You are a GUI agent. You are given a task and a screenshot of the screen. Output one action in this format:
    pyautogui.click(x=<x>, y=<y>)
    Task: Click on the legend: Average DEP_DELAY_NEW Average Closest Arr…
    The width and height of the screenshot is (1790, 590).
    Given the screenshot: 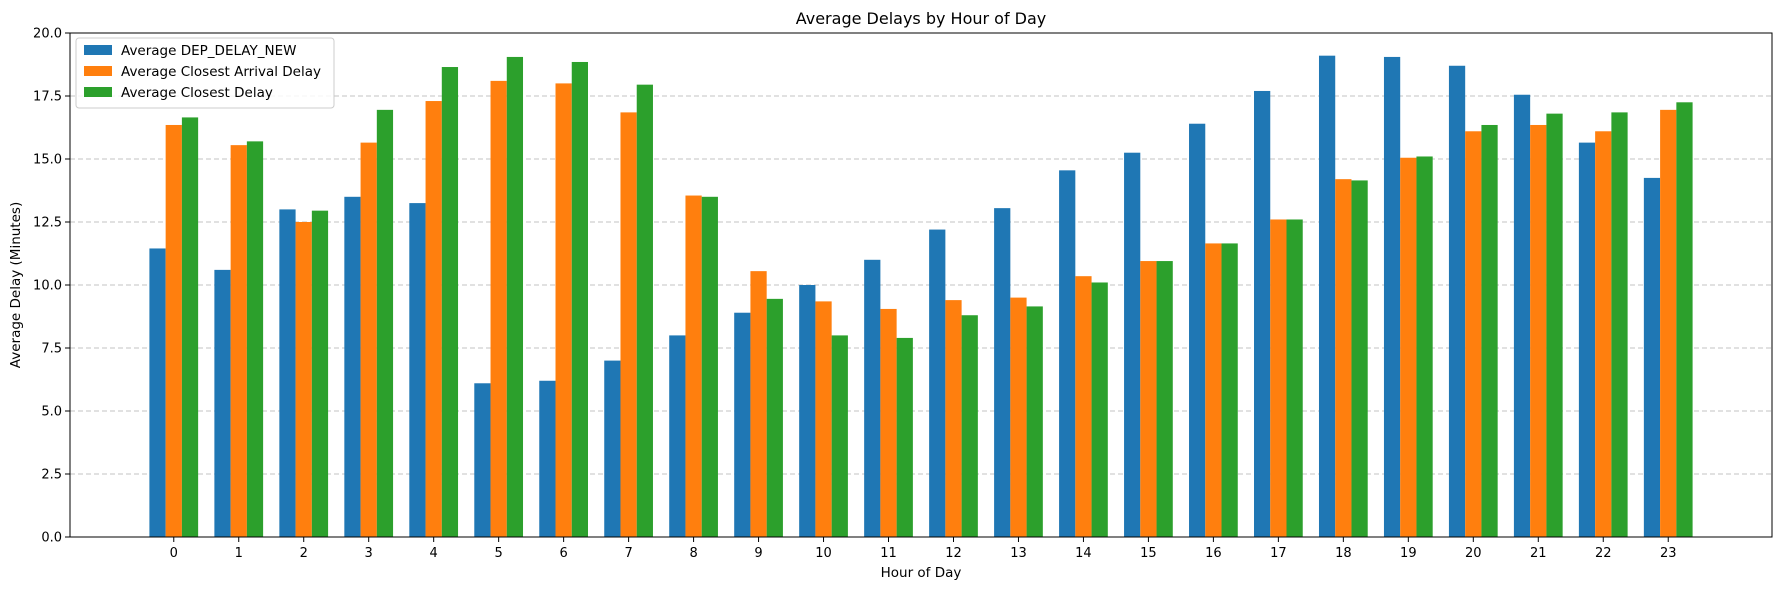 What is the action you would take?
    pyautogui.click(x=205, y=73)
    